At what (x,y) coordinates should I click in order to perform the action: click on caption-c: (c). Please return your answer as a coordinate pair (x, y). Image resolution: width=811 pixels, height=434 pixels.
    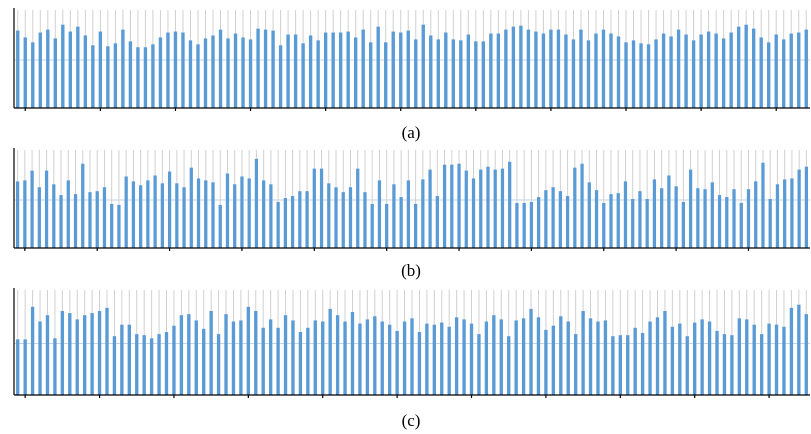
    Looking at the image, I should click on (411, 420).